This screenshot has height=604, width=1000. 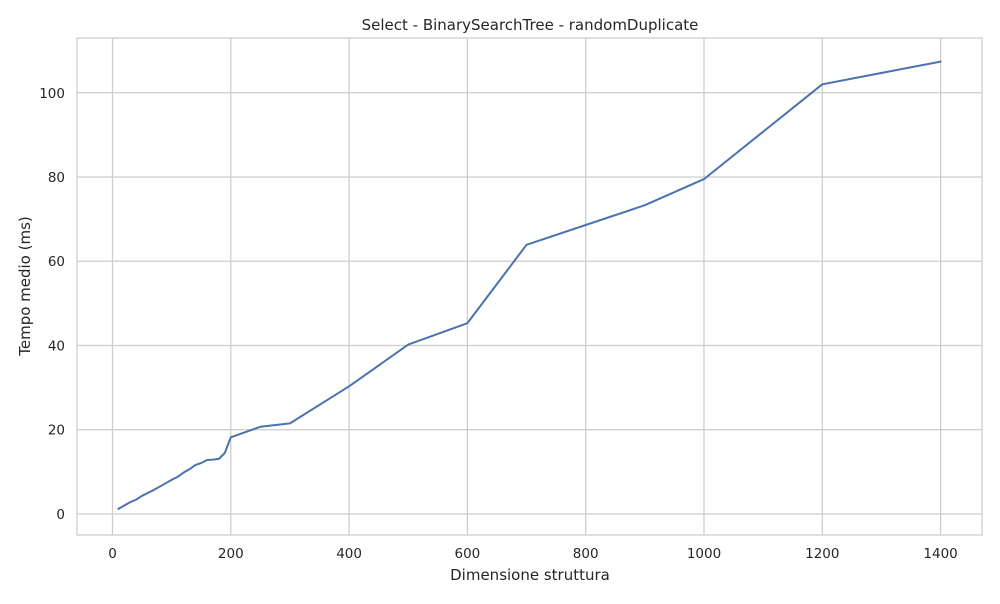 What do you see at coordinates (231, 554) in the screenshot?
I see `x-tick-label: 200` at bounding box center [231, 554].